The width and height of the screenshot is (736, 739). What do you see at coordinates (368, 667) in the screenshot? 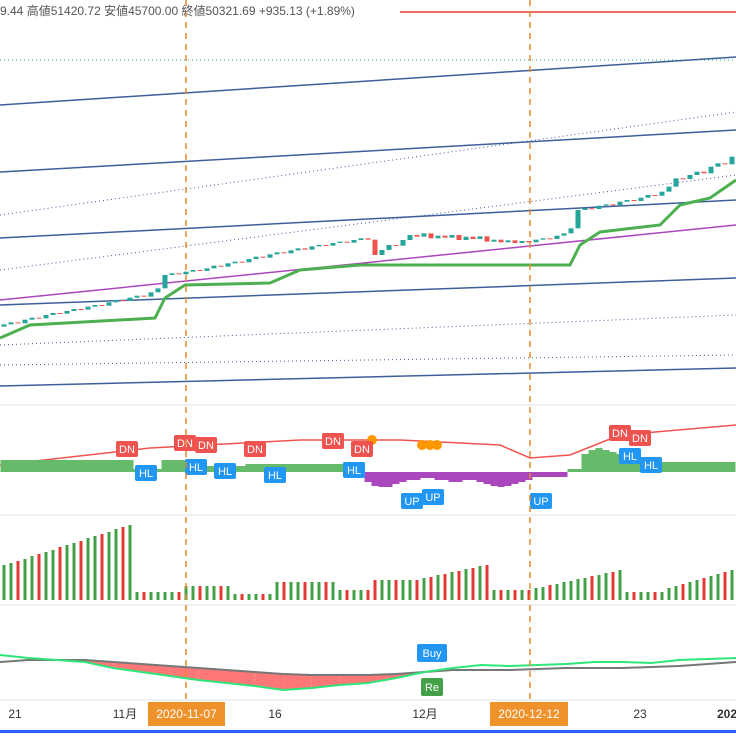
I see `osc-line` at bounding box center [368, 667].